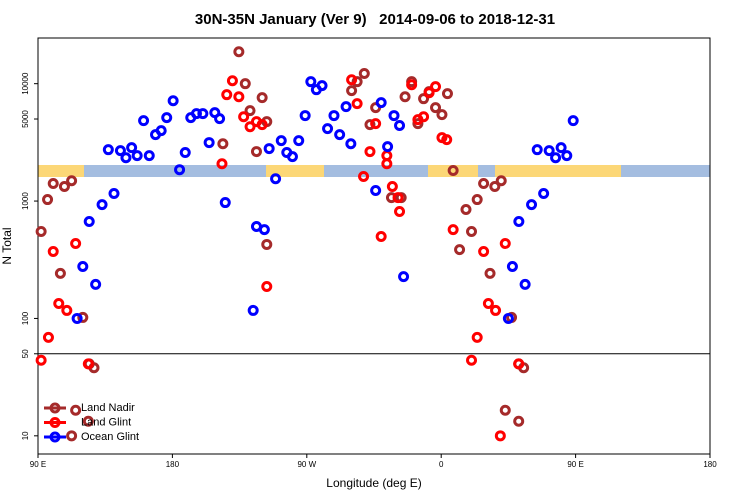 The width and height of the screenshot is (750, 500). I want to click on legend: Land Nadir Land Glint Ocean Glint, so click(91, 422).